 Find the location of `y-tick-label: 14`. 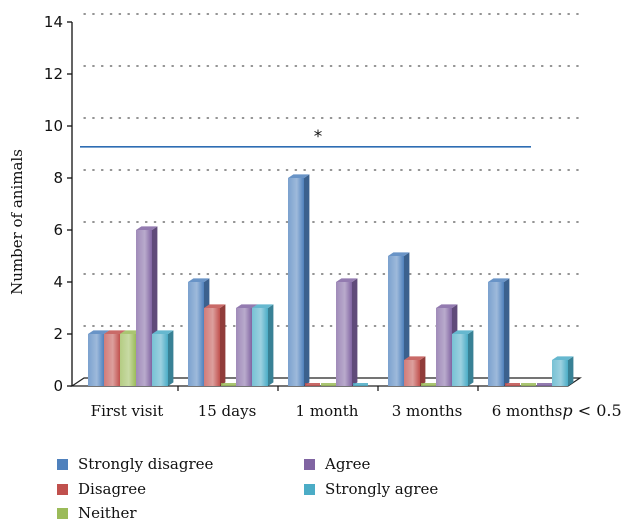

y-tick-label: 14 is located at coordinates (53, 22).